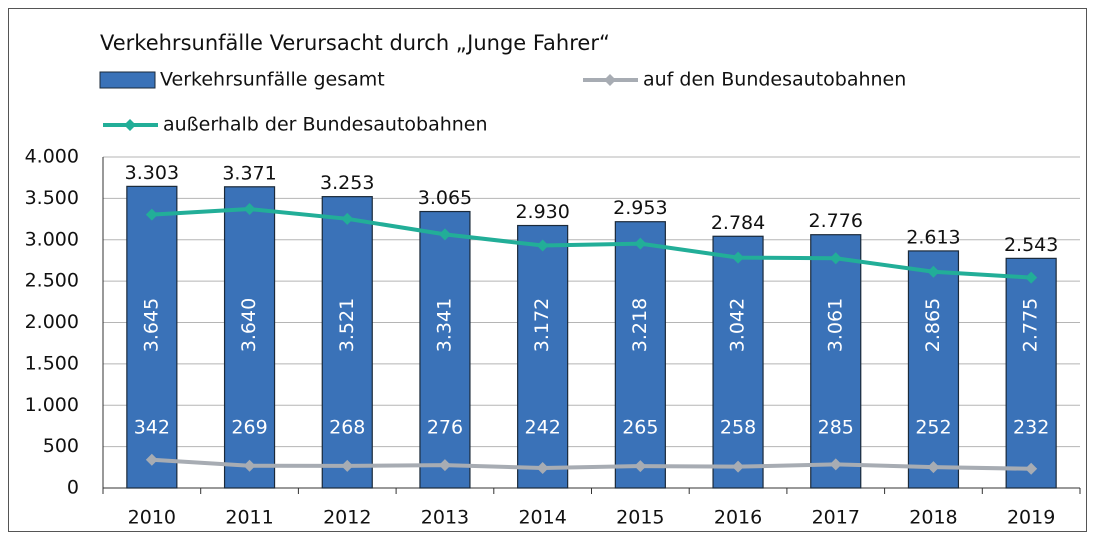 The image size is (1095, 540). Describe the element at coordinates (933, 518) in the screenshot. I see `x-tick-label: 2018` at that location.